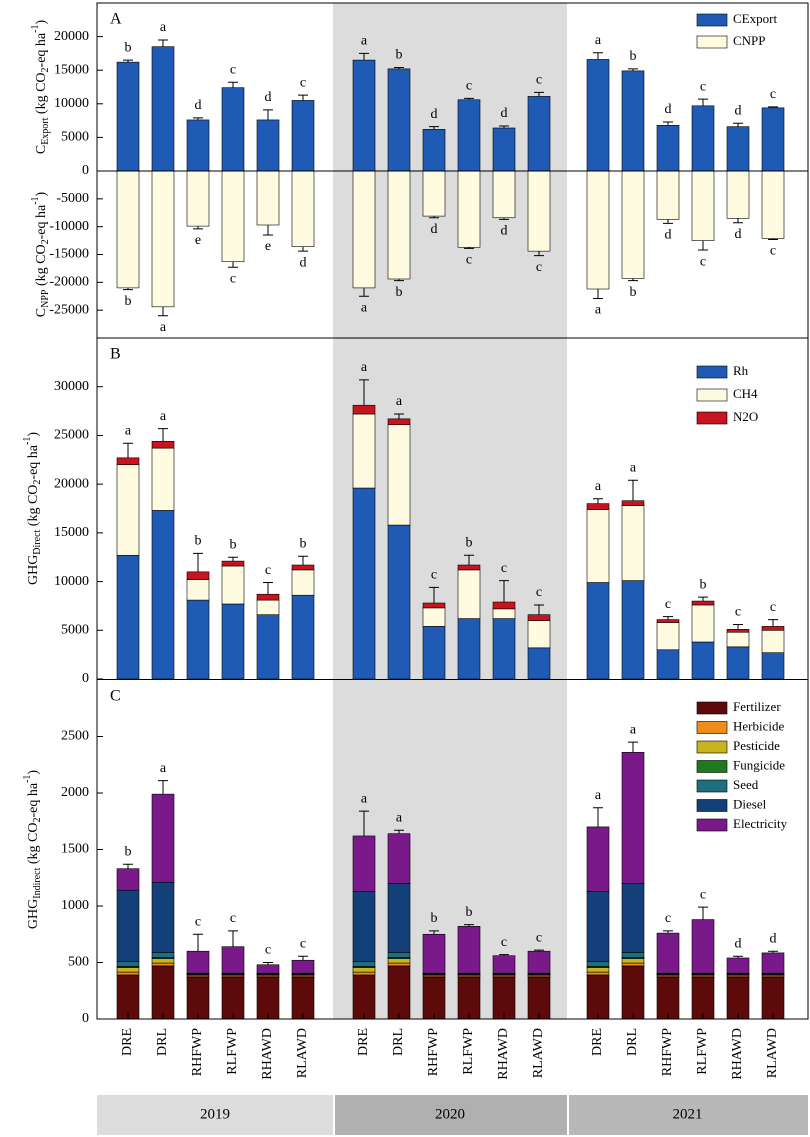  I want to click on y-tick-label: -5000, so click(72, 198).